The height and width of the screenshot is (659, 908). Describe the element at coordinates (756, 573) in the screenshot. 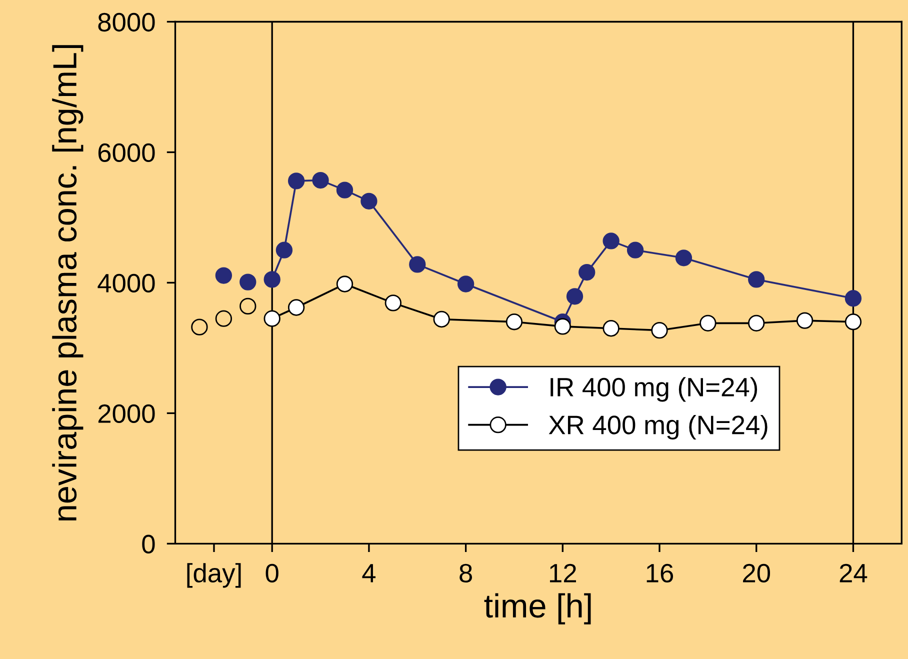

I see `x-tick-label: 20` at that location.